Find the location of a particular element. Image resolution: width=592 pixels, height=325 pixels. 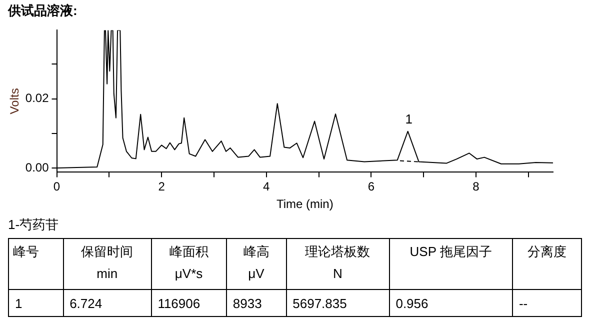

x-axis-title: Time (min) is located at coordinates (305, 204).